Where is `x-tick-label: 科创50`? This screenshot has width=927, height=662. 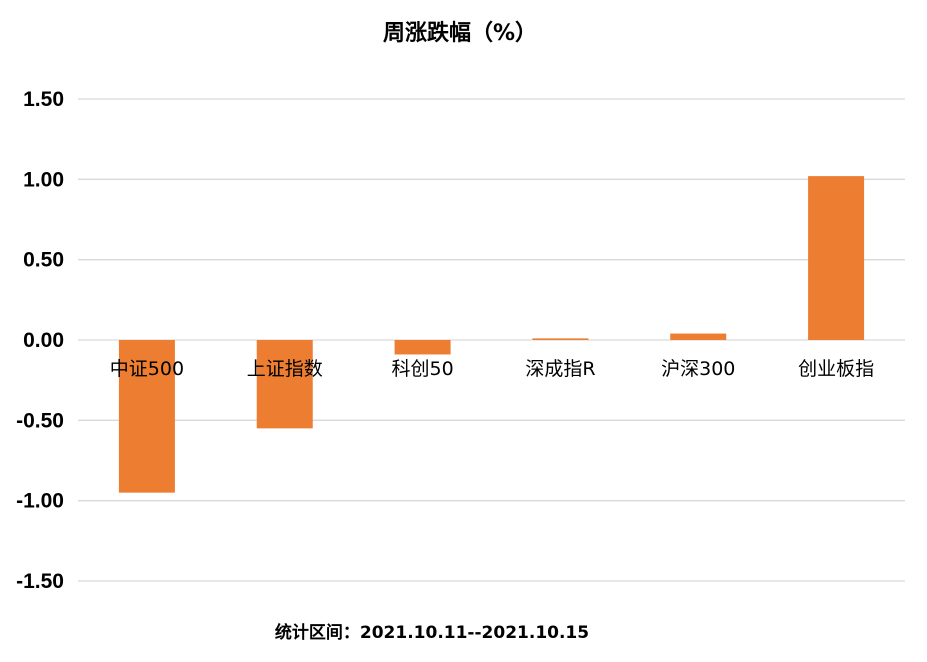
x-tick-label: 科创50 is located at coordinates (422, 369).